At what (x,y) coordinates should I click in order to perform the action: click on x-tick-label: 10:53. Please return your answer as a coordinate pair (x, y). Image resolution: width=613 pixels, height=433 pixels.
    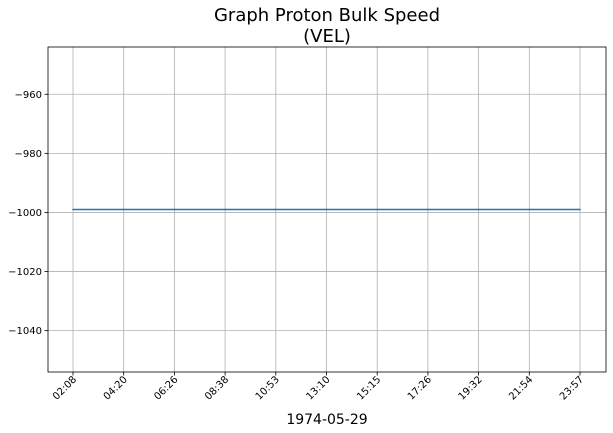
    Looking at the image, I should click on (268, 388).